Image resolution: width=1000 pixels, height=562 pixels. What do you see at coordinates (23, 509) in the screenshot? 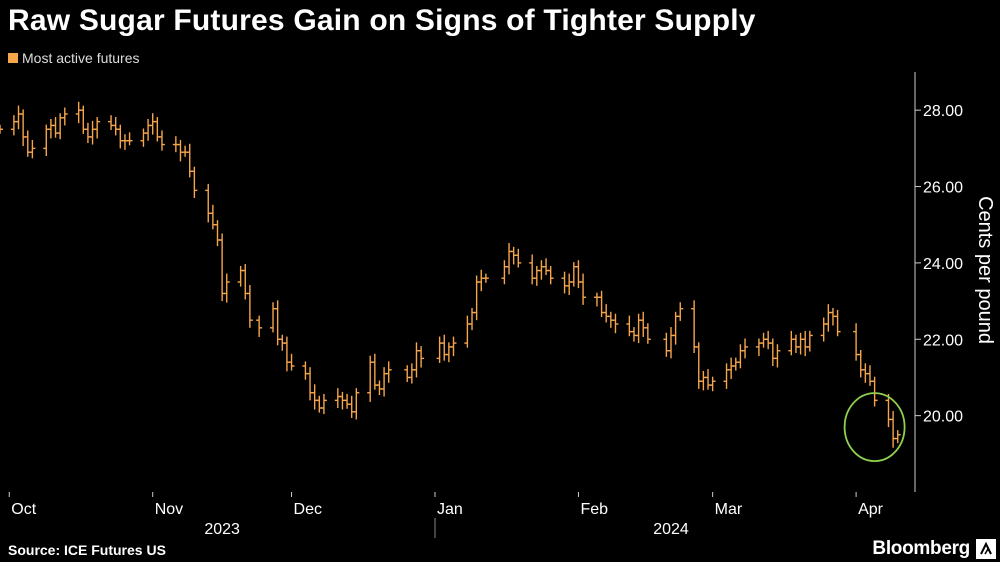
I see `x-tick-label: Oct` at bounding box center [23, 509].